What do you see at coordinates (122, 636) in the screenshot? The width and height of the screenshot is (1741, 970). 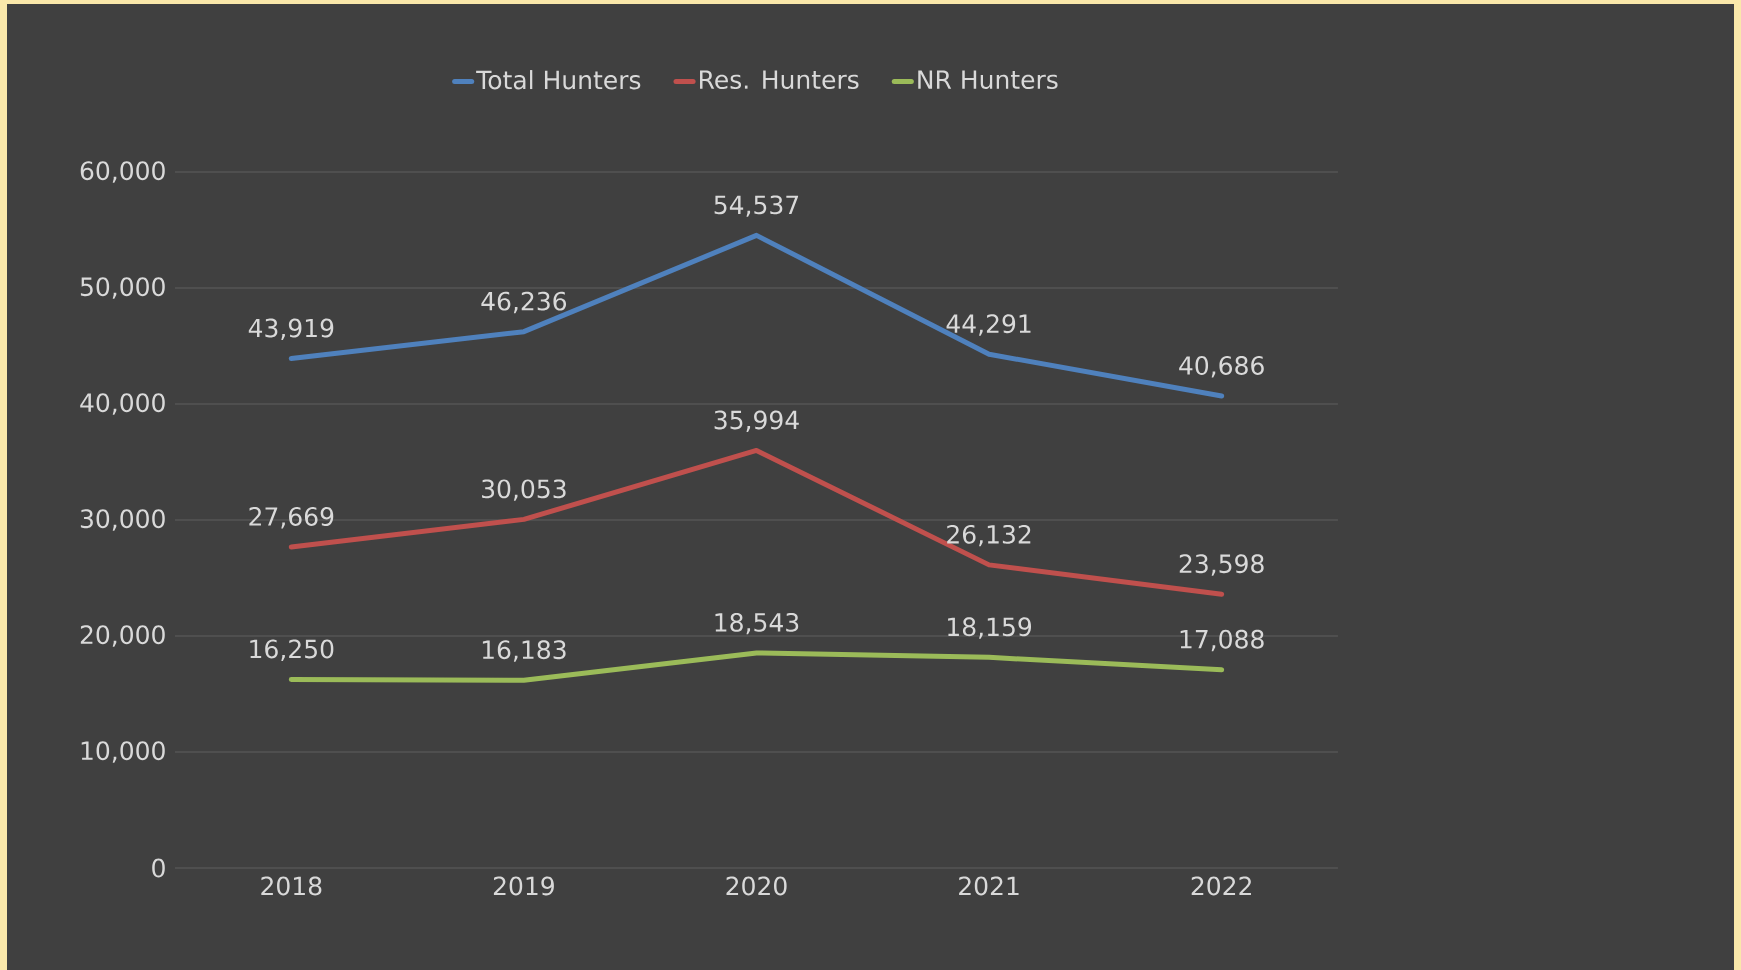 I see `y-tick-label: 20,000` at bounding box center [122, 636].